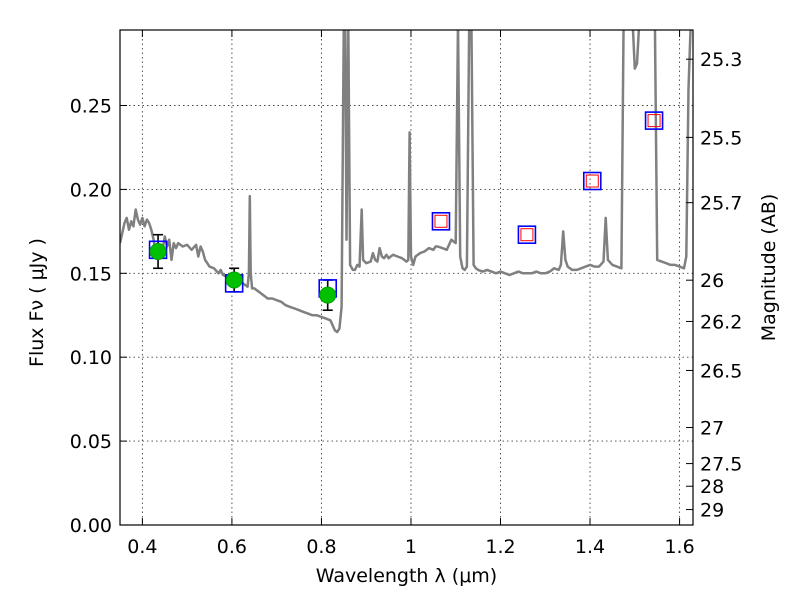  I want to click on x-tick-label: 1.2, so click(500, 547).